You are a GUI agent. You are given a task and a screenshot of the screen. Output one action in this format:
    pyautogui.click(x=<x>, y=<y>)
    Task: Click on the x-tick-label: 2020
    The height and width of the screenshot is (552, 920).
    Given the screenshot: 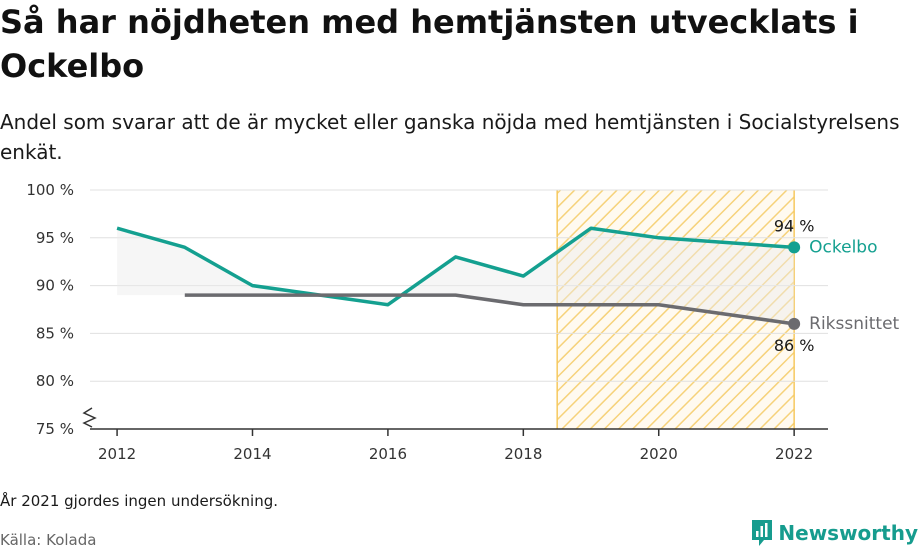 What is the action you would take?
    pyautogui.click(x=659, y=454)
    